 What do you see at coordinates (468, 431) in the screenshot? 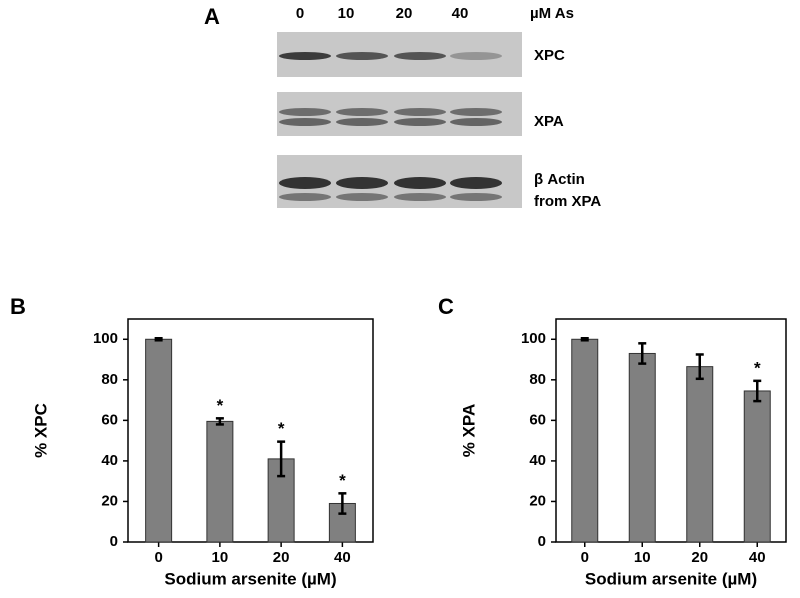
I see `y-axis-label: % XPA` at bounding box center [468, 431].